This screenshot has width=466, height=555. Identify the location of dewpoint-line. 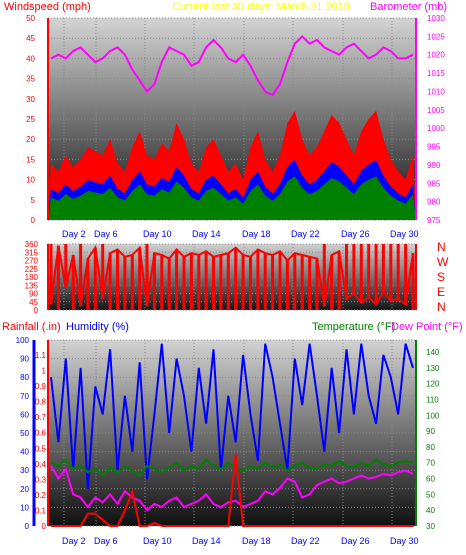
(232, 488).